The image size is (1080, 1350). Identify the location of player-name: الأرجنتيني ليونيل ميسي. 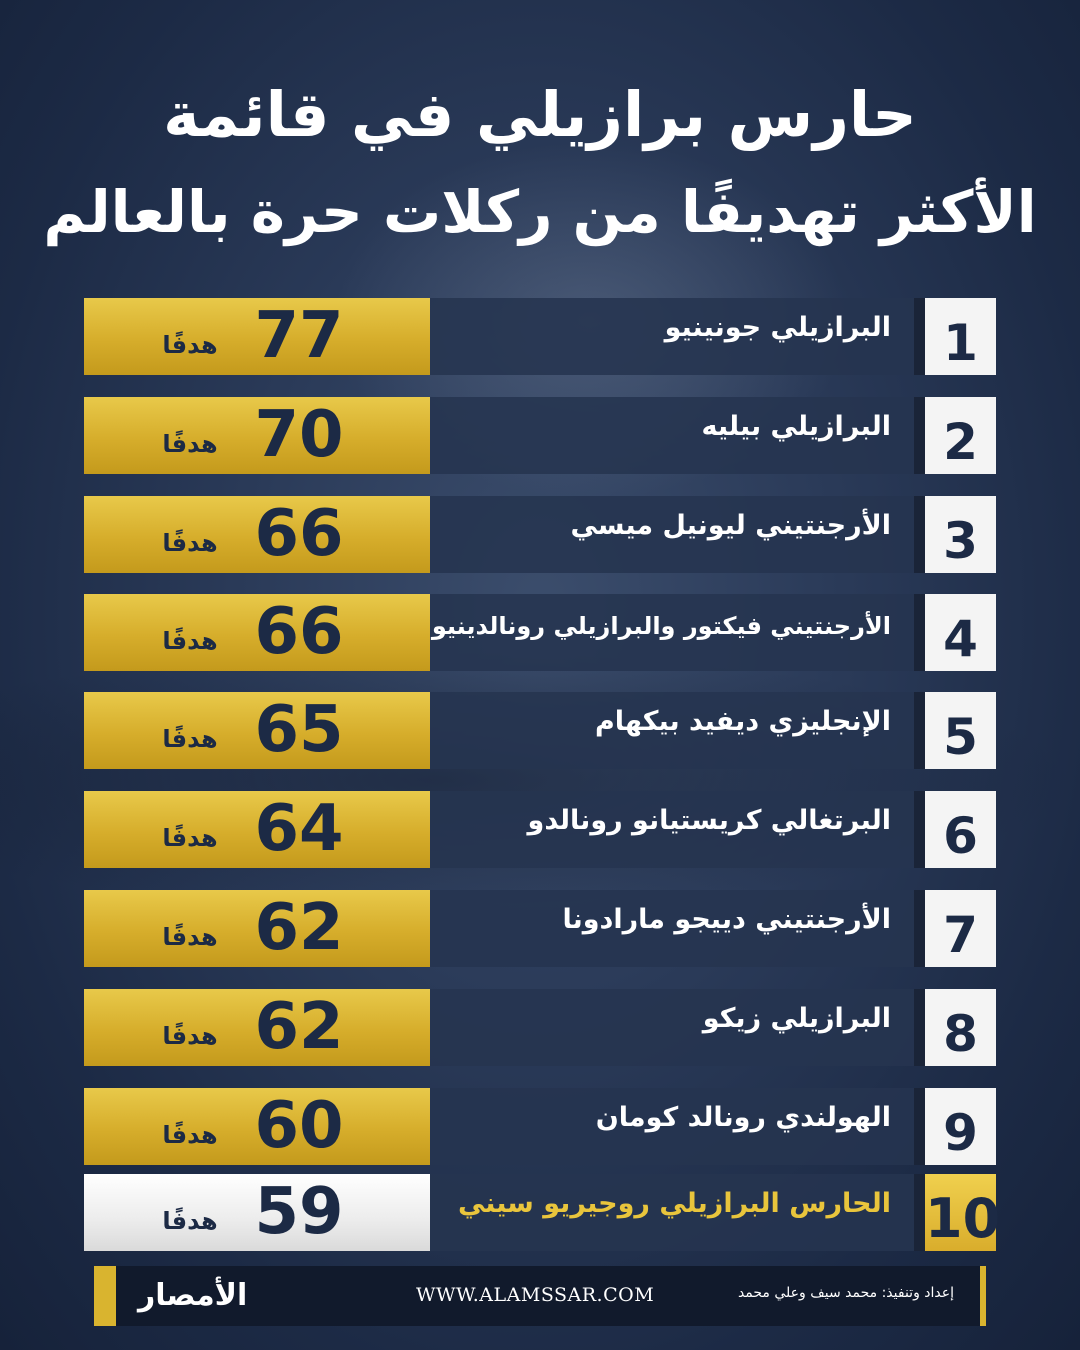
(730, 525).